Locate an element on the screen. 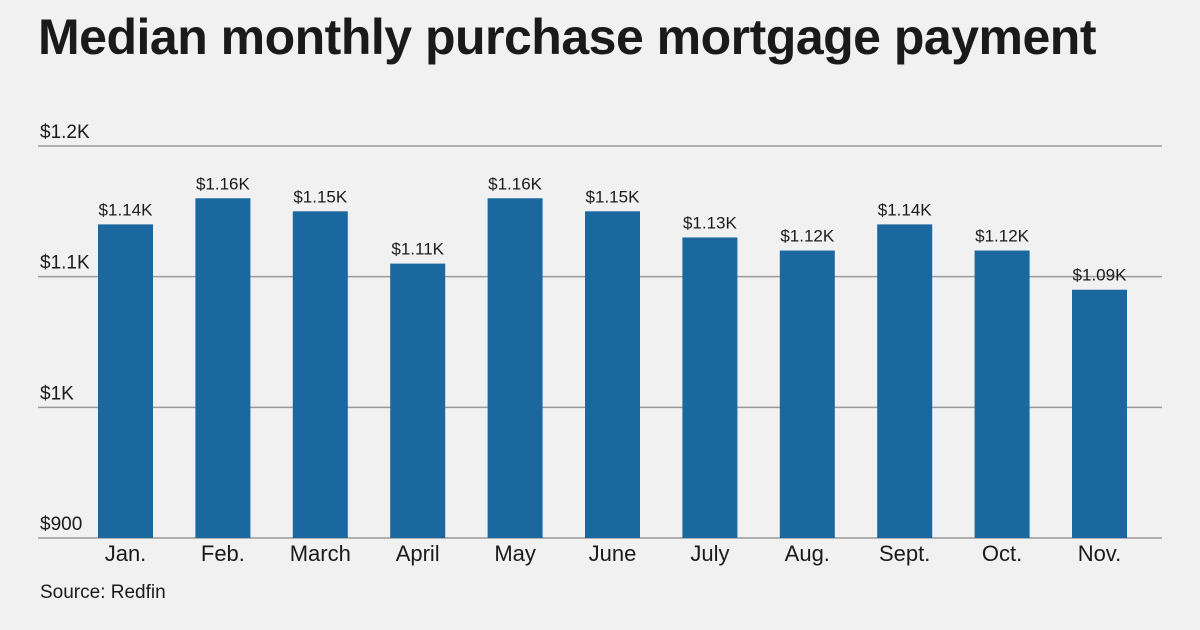  y-tick-label: $1.1K is located at coordinates (65, 263).